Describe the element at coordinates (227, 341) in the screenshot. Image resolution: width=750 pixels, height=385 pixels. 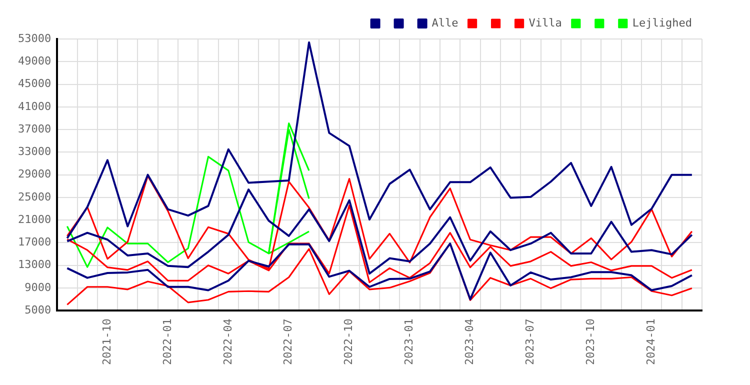
I see `x-tick-label: 2022-04` at that location.